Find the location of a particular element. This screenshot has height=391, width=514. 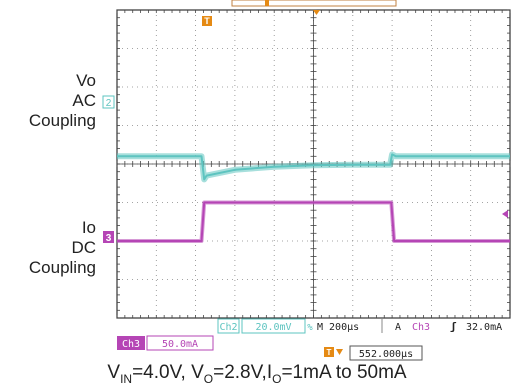

trigger-channel-text: Ch3 is located at coordinates (421, 327).